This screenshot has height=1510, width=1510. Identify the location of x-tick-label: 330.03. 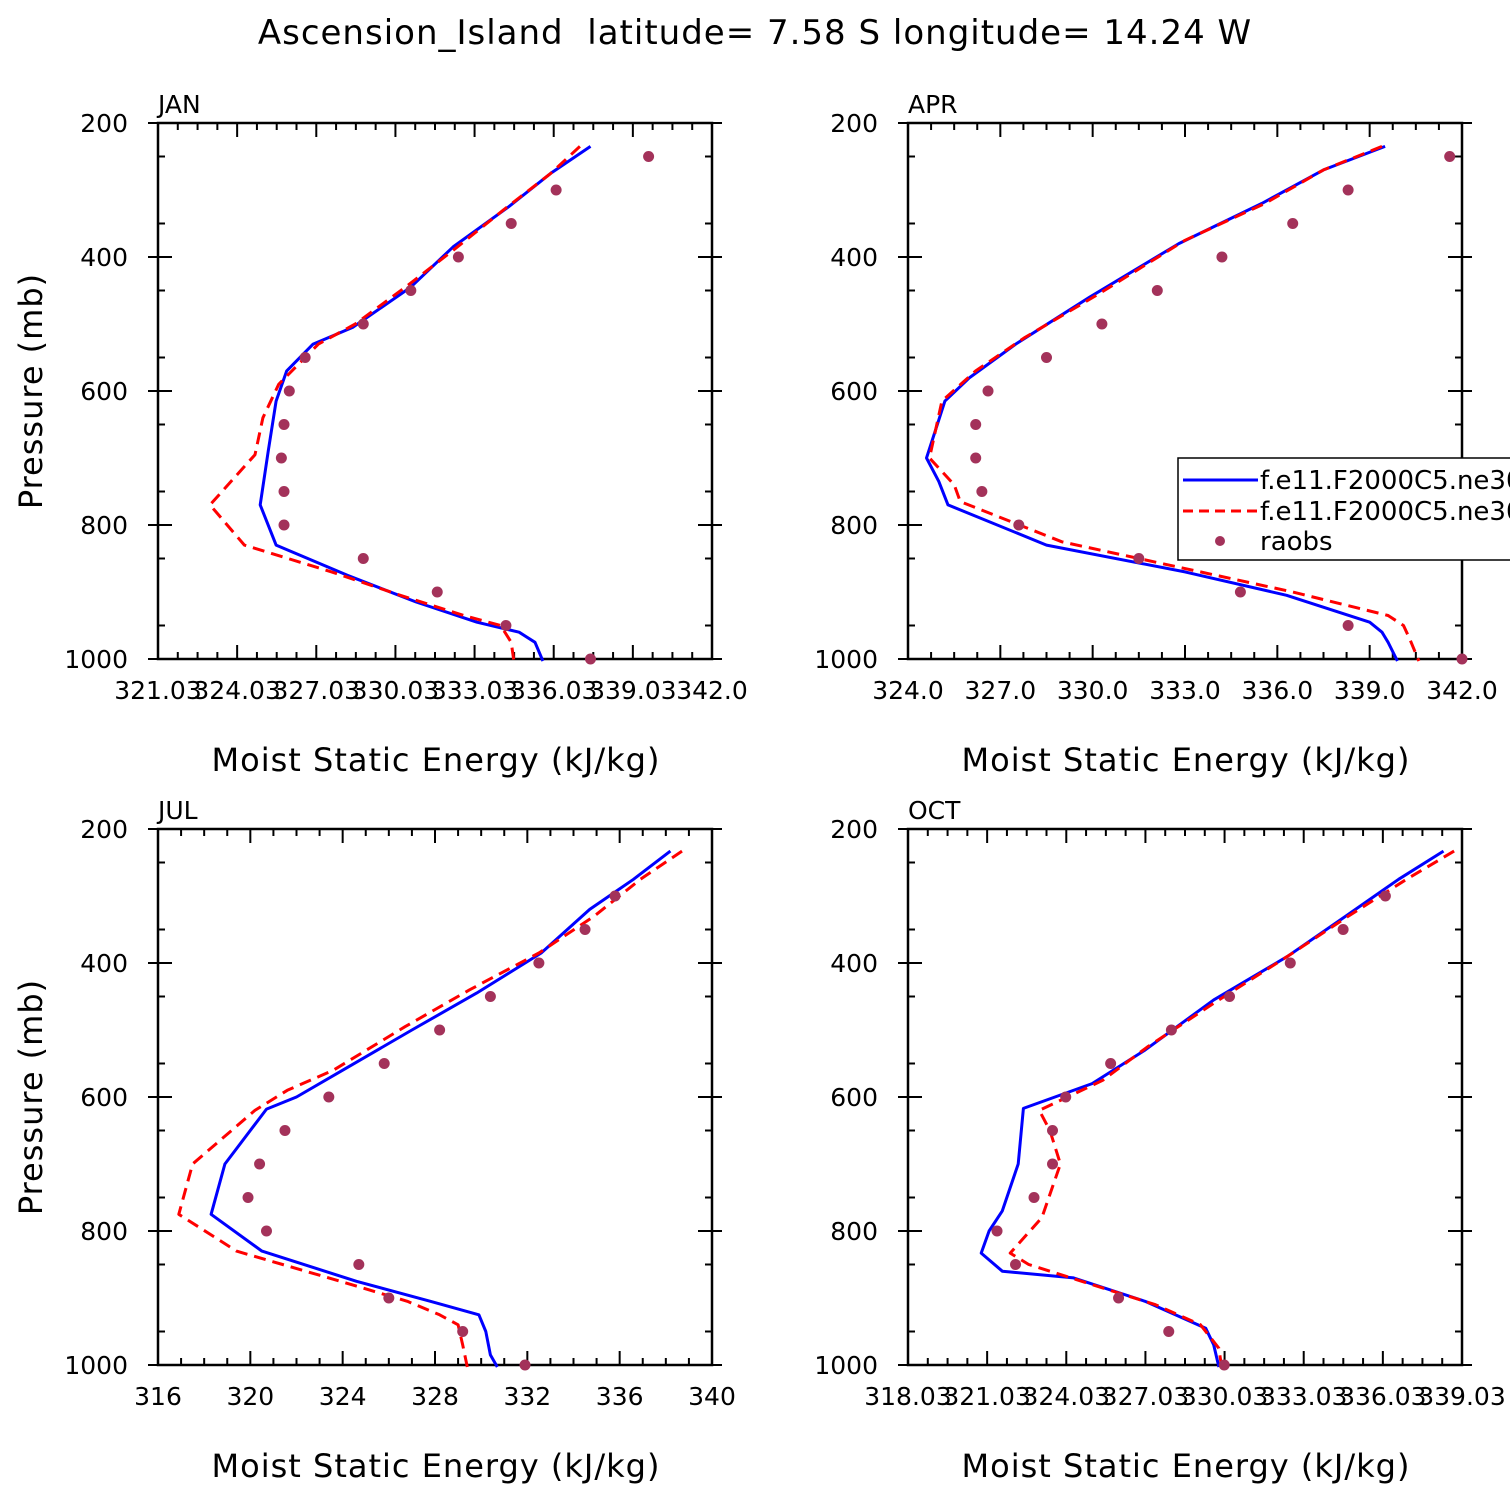
(1224, 1396).